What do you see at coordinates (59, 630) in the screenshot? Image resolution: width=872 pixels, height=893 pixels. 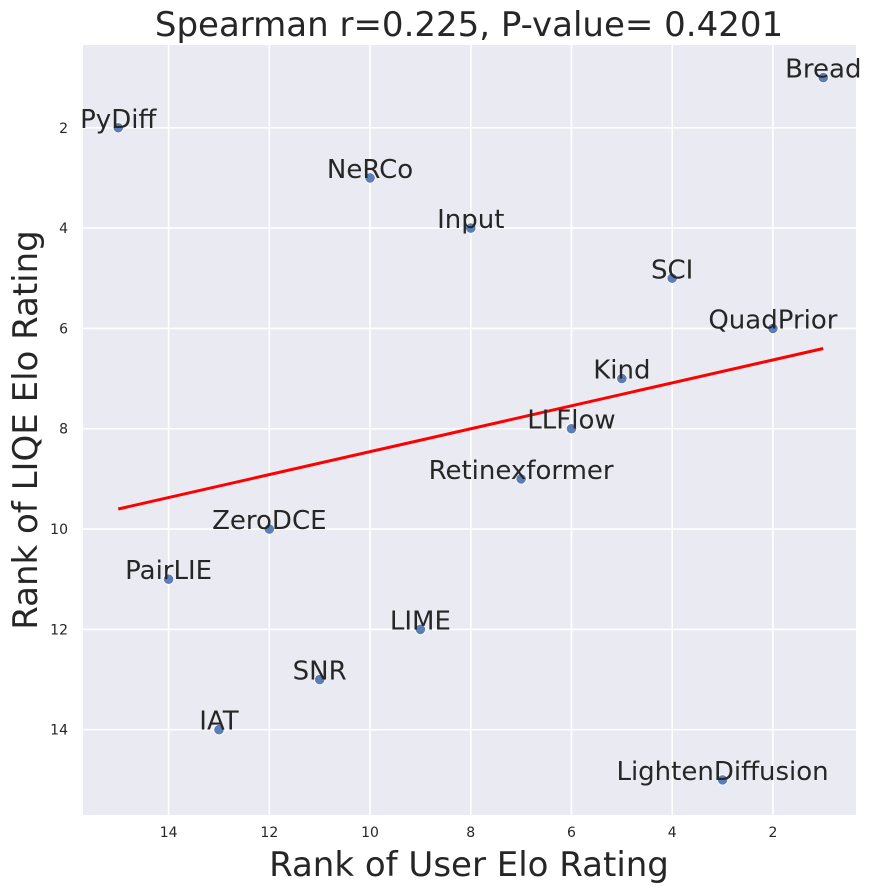 I see `y-tick-label: 12` at bounding box center [59, 630].